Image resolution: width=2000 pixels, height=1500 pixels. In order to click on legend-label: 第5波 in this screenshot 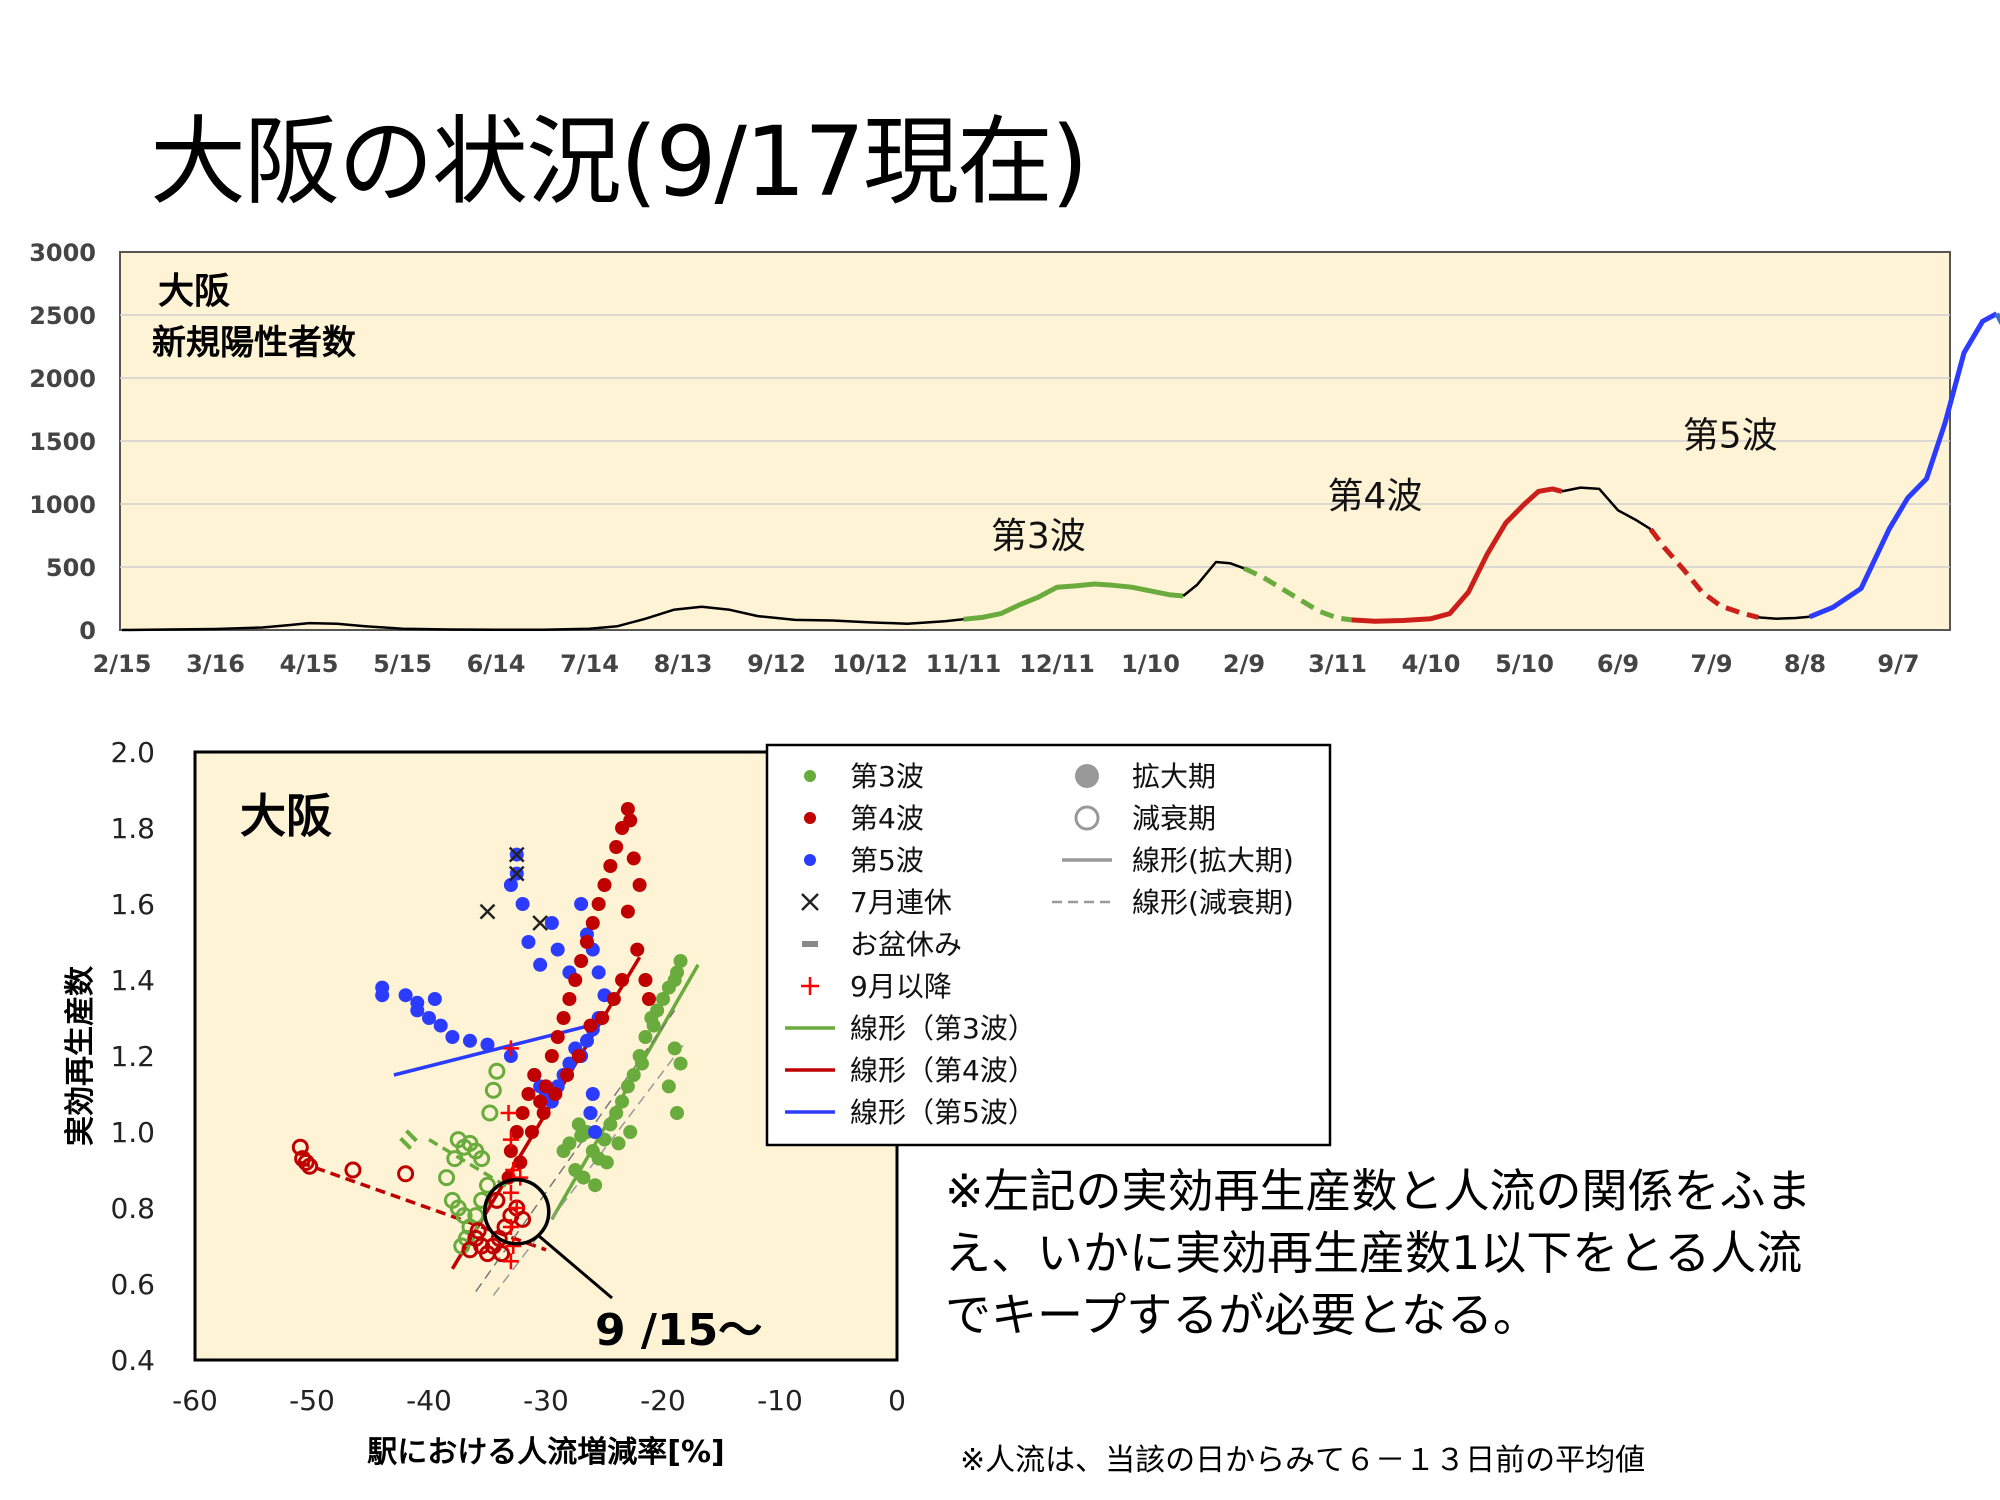, I will do `click(887, 860)`.